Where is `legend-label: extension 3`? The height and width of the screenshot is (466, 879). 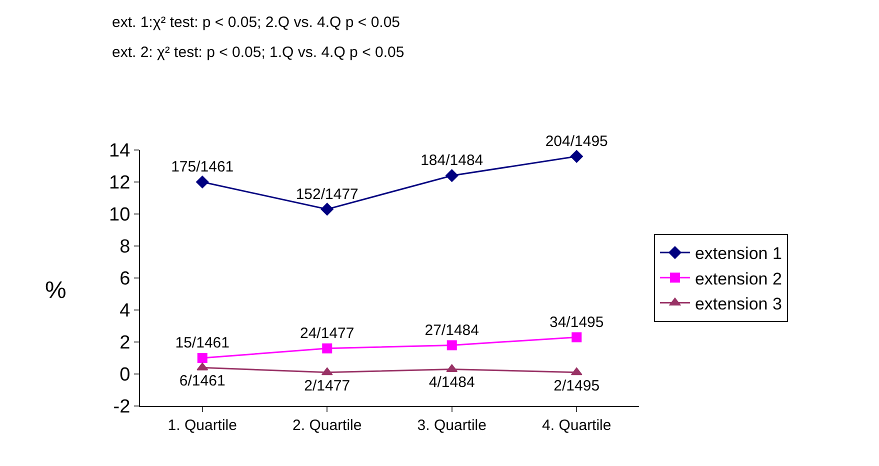 legend-label: extension 3 is located at coordinates (738, 304).